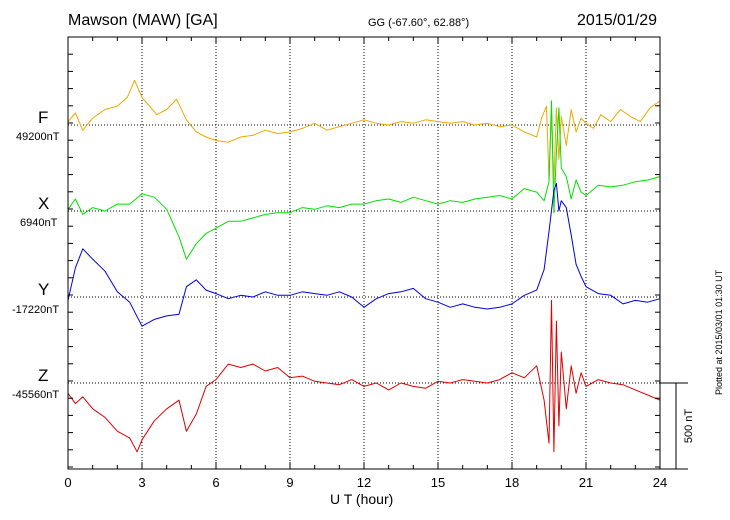 The height and width of the screenshot is (520, 730). Describe the element at coordinates (44, 289) in the screenshot. I see `series-label-y: Y` at that location.